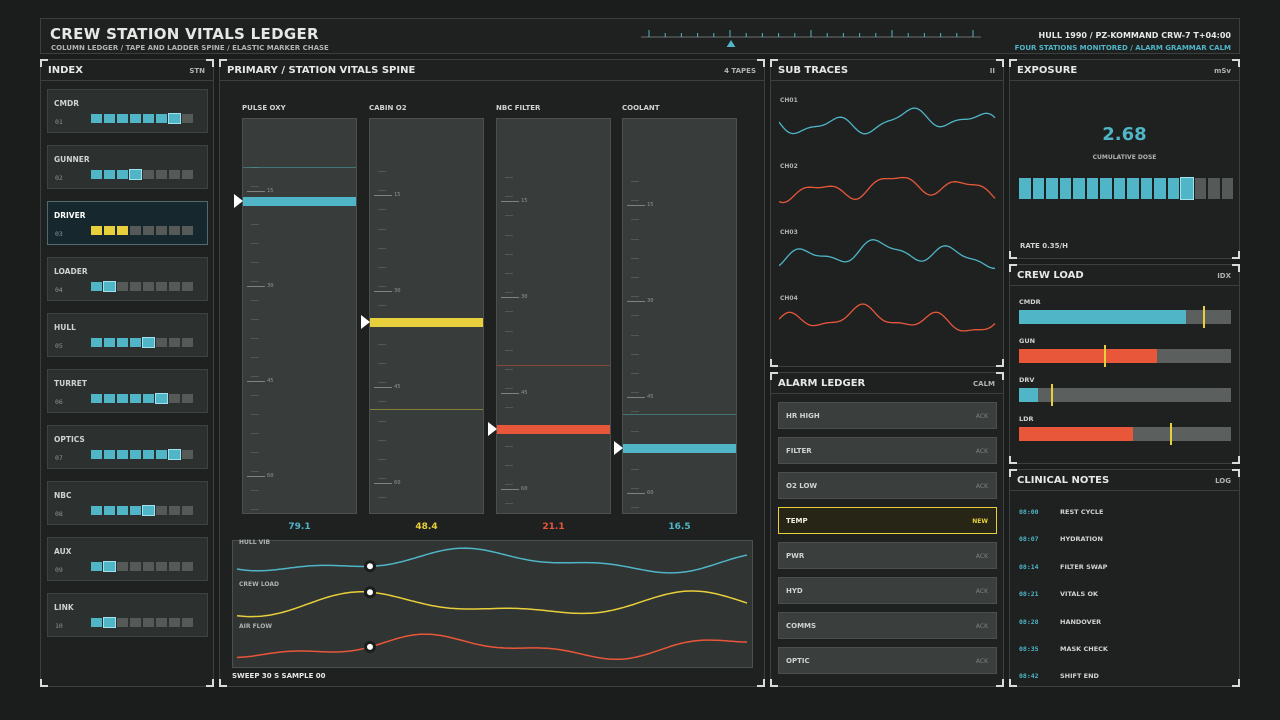  I want to click on note-text: SHIFT END, so click(1079, 676).